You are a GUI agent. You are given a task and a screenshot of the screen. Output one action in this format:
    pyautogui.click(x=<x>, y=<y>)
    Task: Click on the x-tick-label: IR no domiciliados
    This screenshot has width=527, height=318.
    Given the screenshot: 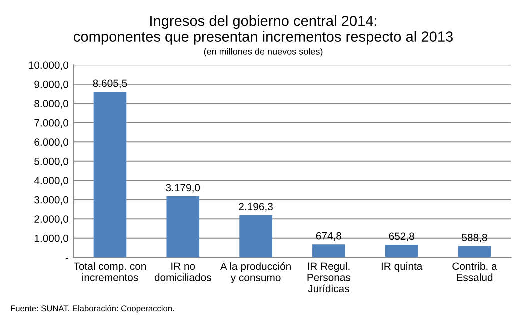 What is the action you would take?
    pyautogui.click(x=183, y=272)
    